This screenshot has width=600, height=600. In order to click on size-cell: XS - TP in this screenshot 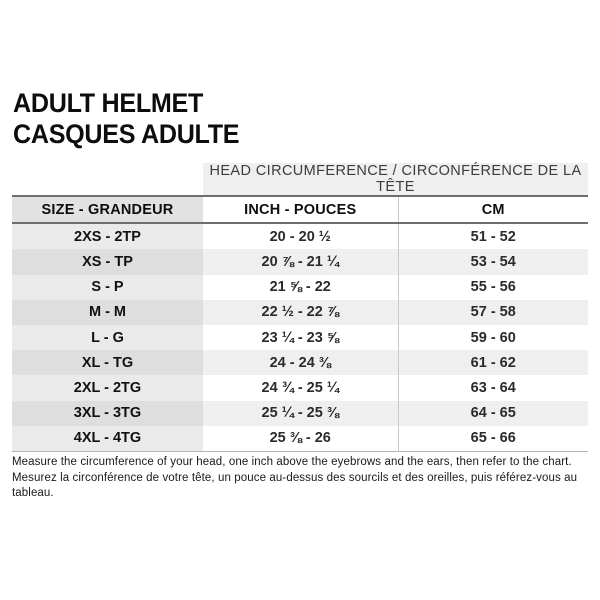, I will do `click(107, 262)`.